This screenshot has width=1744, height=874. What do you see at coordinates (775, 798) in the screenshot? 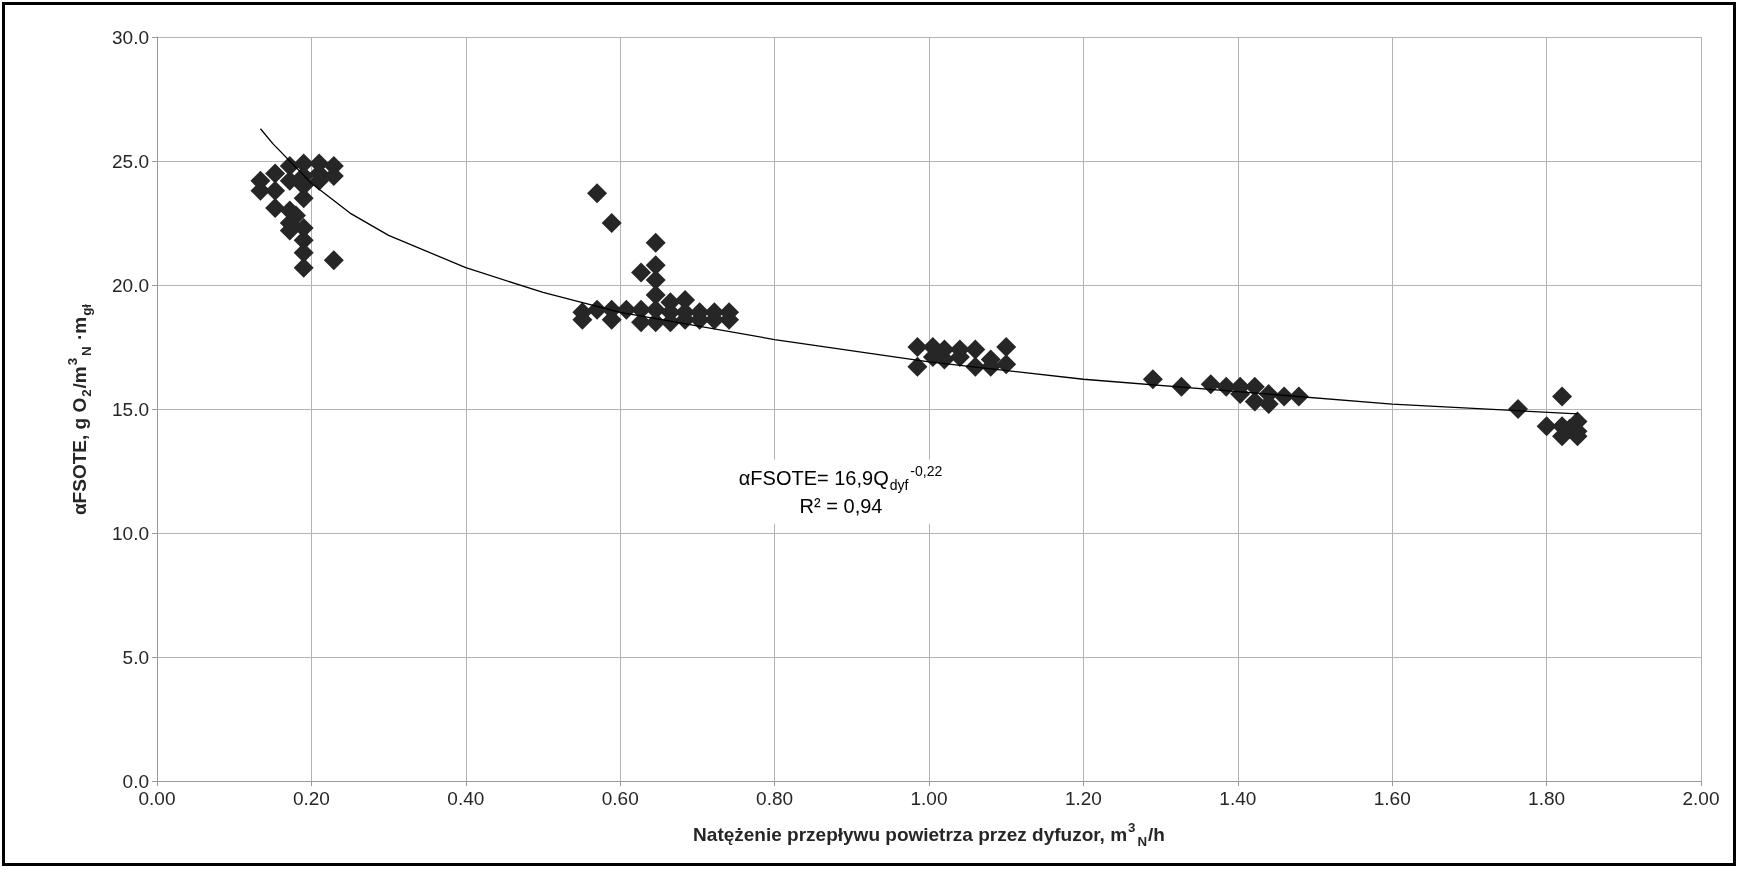
I see `x-tick-label: 0.80` at bounding box center [775, 798].